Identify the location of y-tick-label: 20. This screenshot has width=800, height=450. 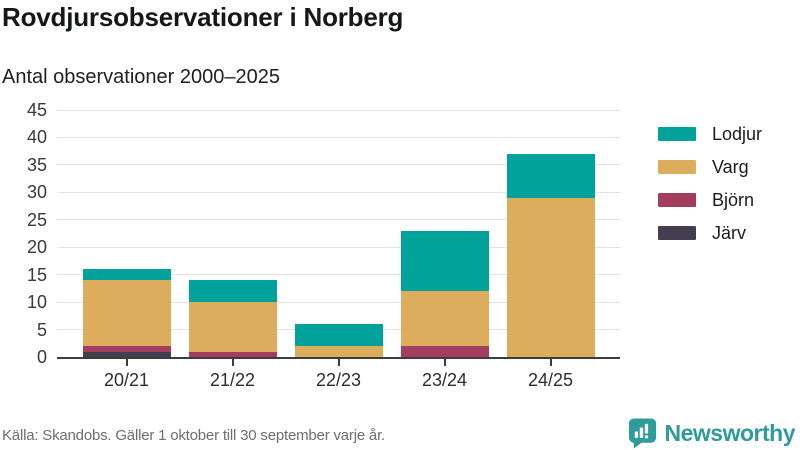
(36, 247).